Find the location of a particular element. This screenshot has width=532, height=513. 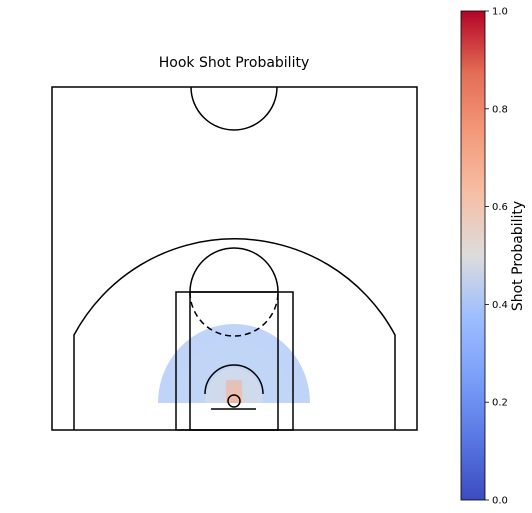

inner-lane is located at coordinates (234, 361).